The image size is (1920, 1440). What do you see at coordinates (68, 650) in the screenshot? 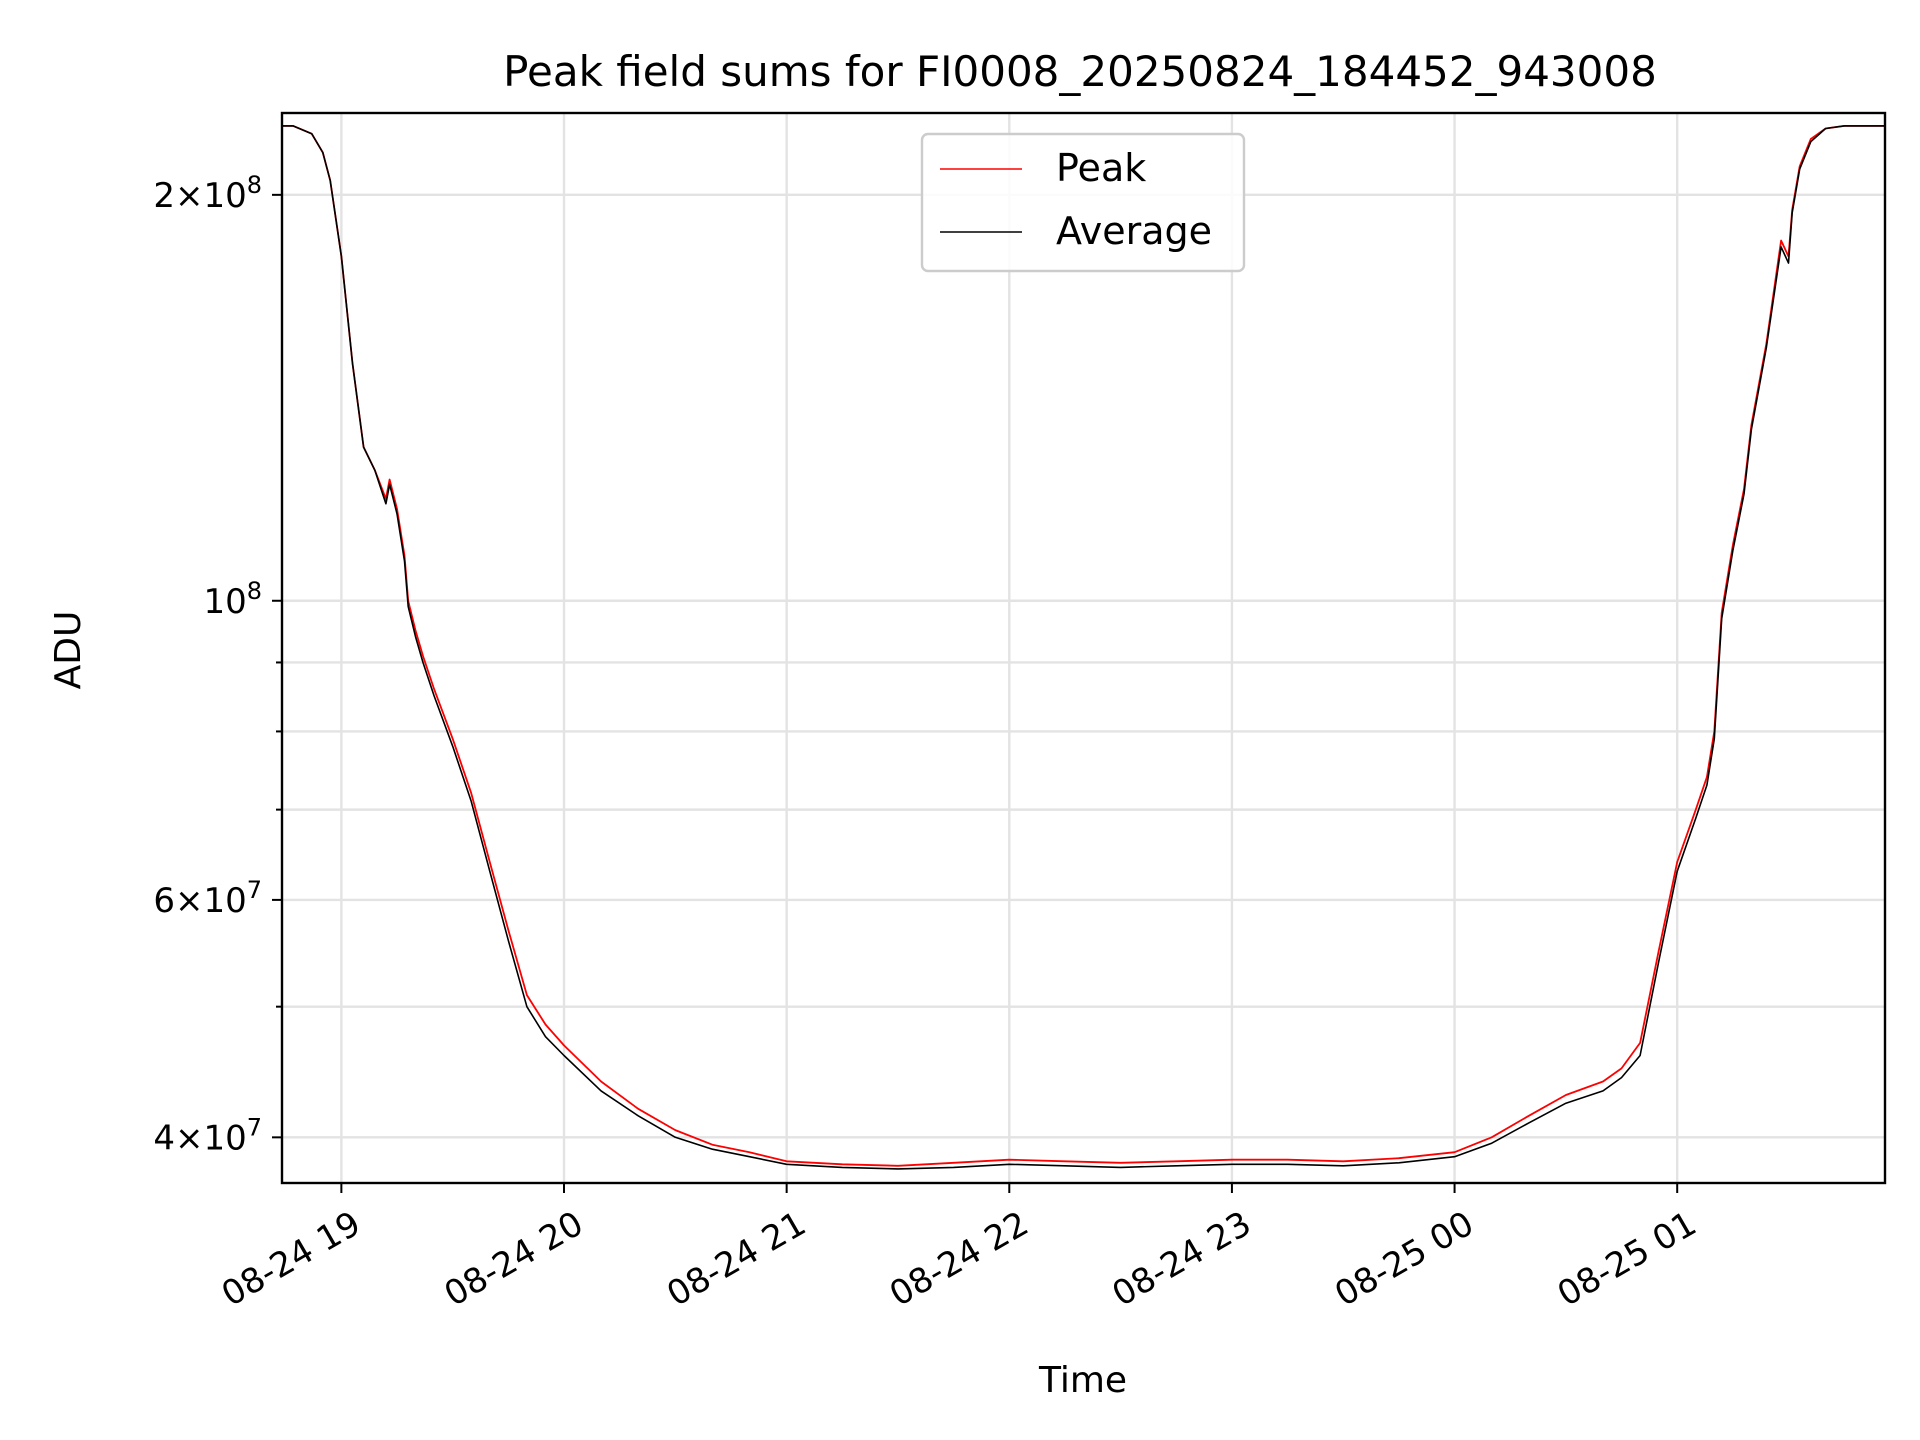
I see `y-axis-label: ADU` at bounding box center [68, 650].